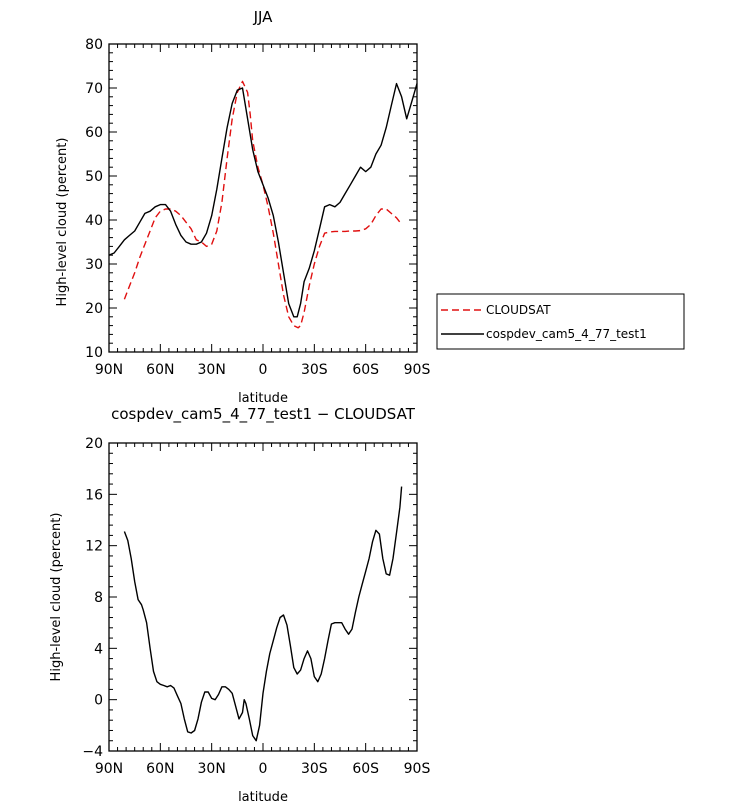 This screenshot has height=807, width=733. What do you see at coordinates (92, 752) in the screenshot?
I see `bottom-y-tick-label: −4` at bounding box center [92, 752].